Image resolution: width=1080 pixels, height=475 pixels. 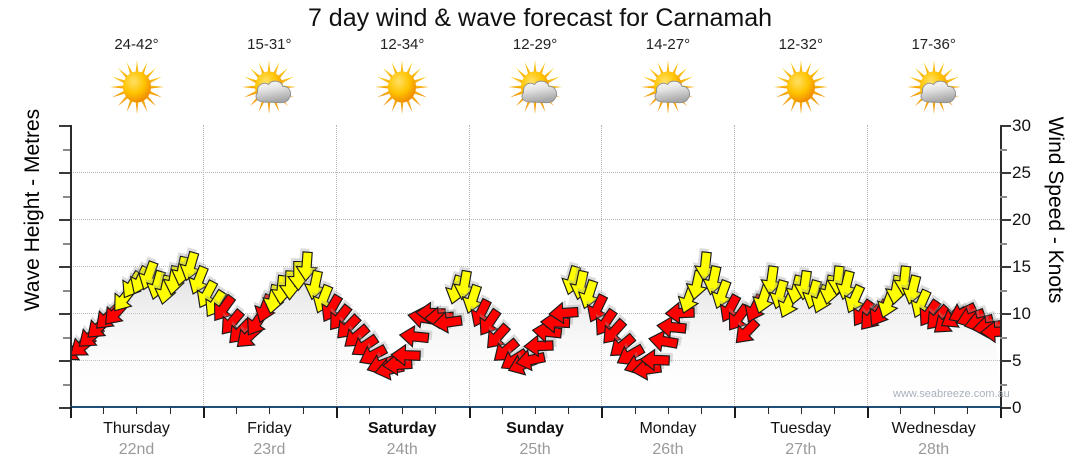 What do you see at coordinates (71, 266) in the screenshot?
I see `left-axis-line` at bounding box center [71, 266].